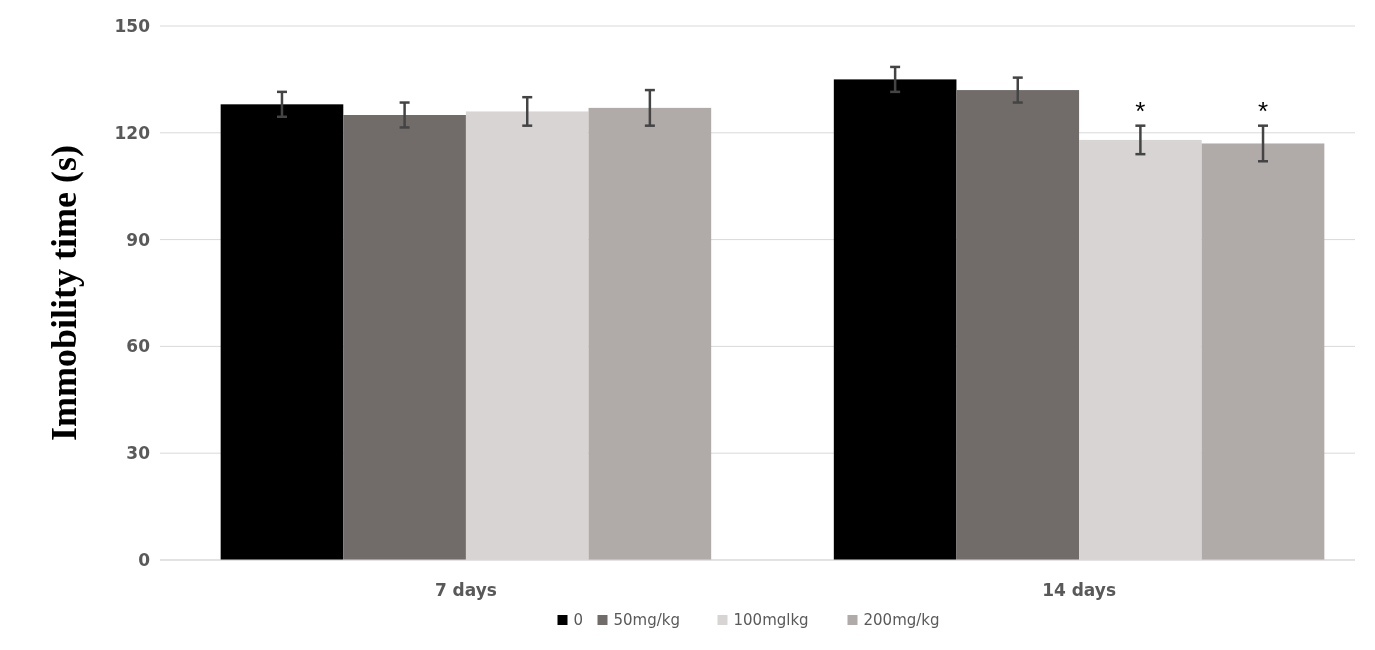 This screenshot has width=1375, height=650. Describe the element at coordinates (132, 25) in the screenshot. I see `y-tick-label: 150` at that location.